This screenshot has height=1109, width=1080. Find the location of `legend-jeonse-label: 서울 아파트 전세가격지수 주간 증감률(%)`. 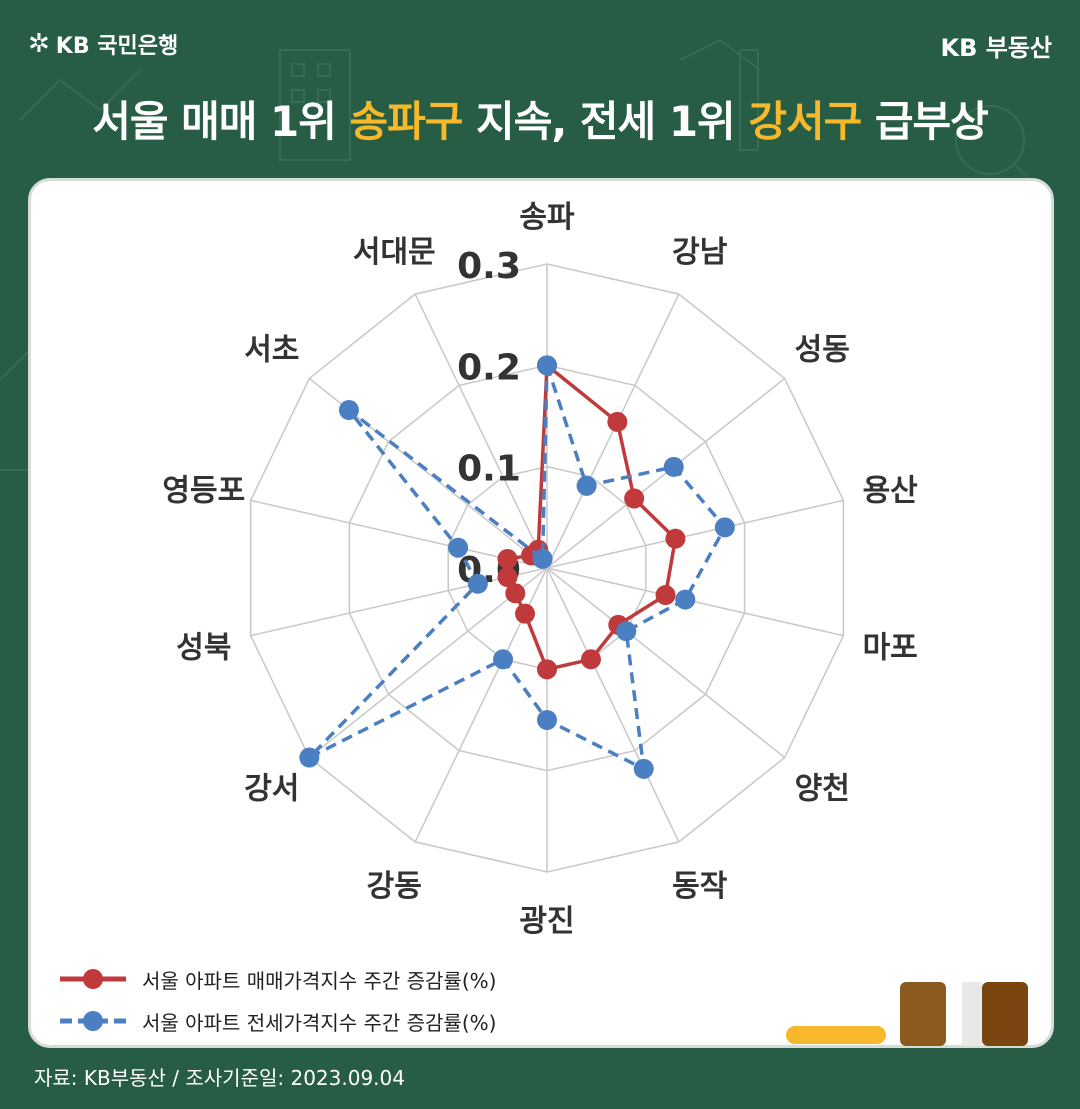

legend-jeonse-label: 서울 아파트 전세가격지수 주간 증감률(%) is located at coordinates (319, 1022).